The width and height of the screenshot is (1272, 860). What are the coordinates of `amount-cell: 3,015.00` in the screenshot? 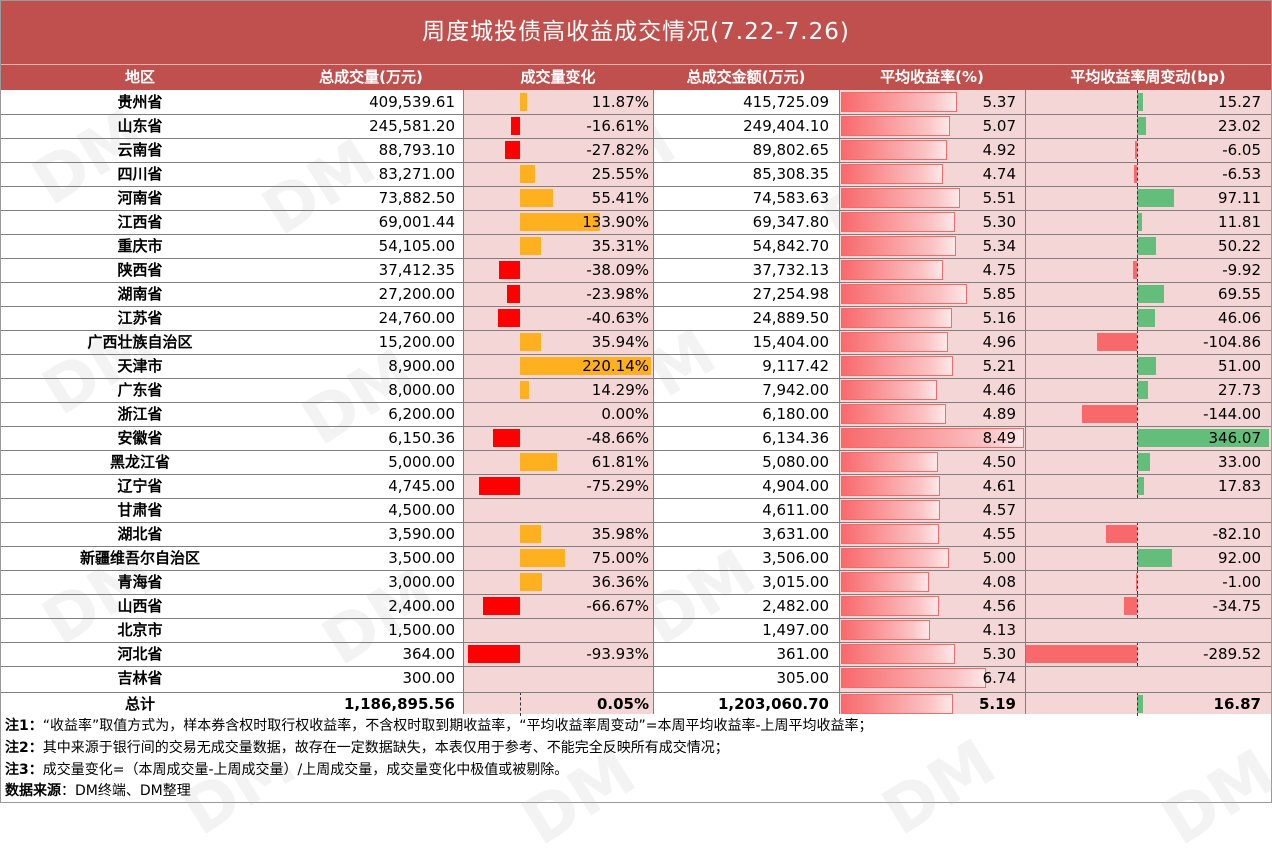 It's located at (741, 582).